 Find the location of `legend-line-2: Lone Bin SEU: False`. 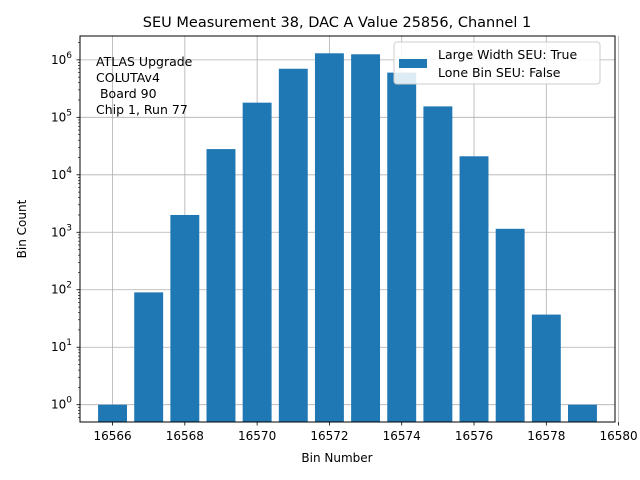

legend-line-2: Lone Bin SEU: False is located at coordinates (499, 72).